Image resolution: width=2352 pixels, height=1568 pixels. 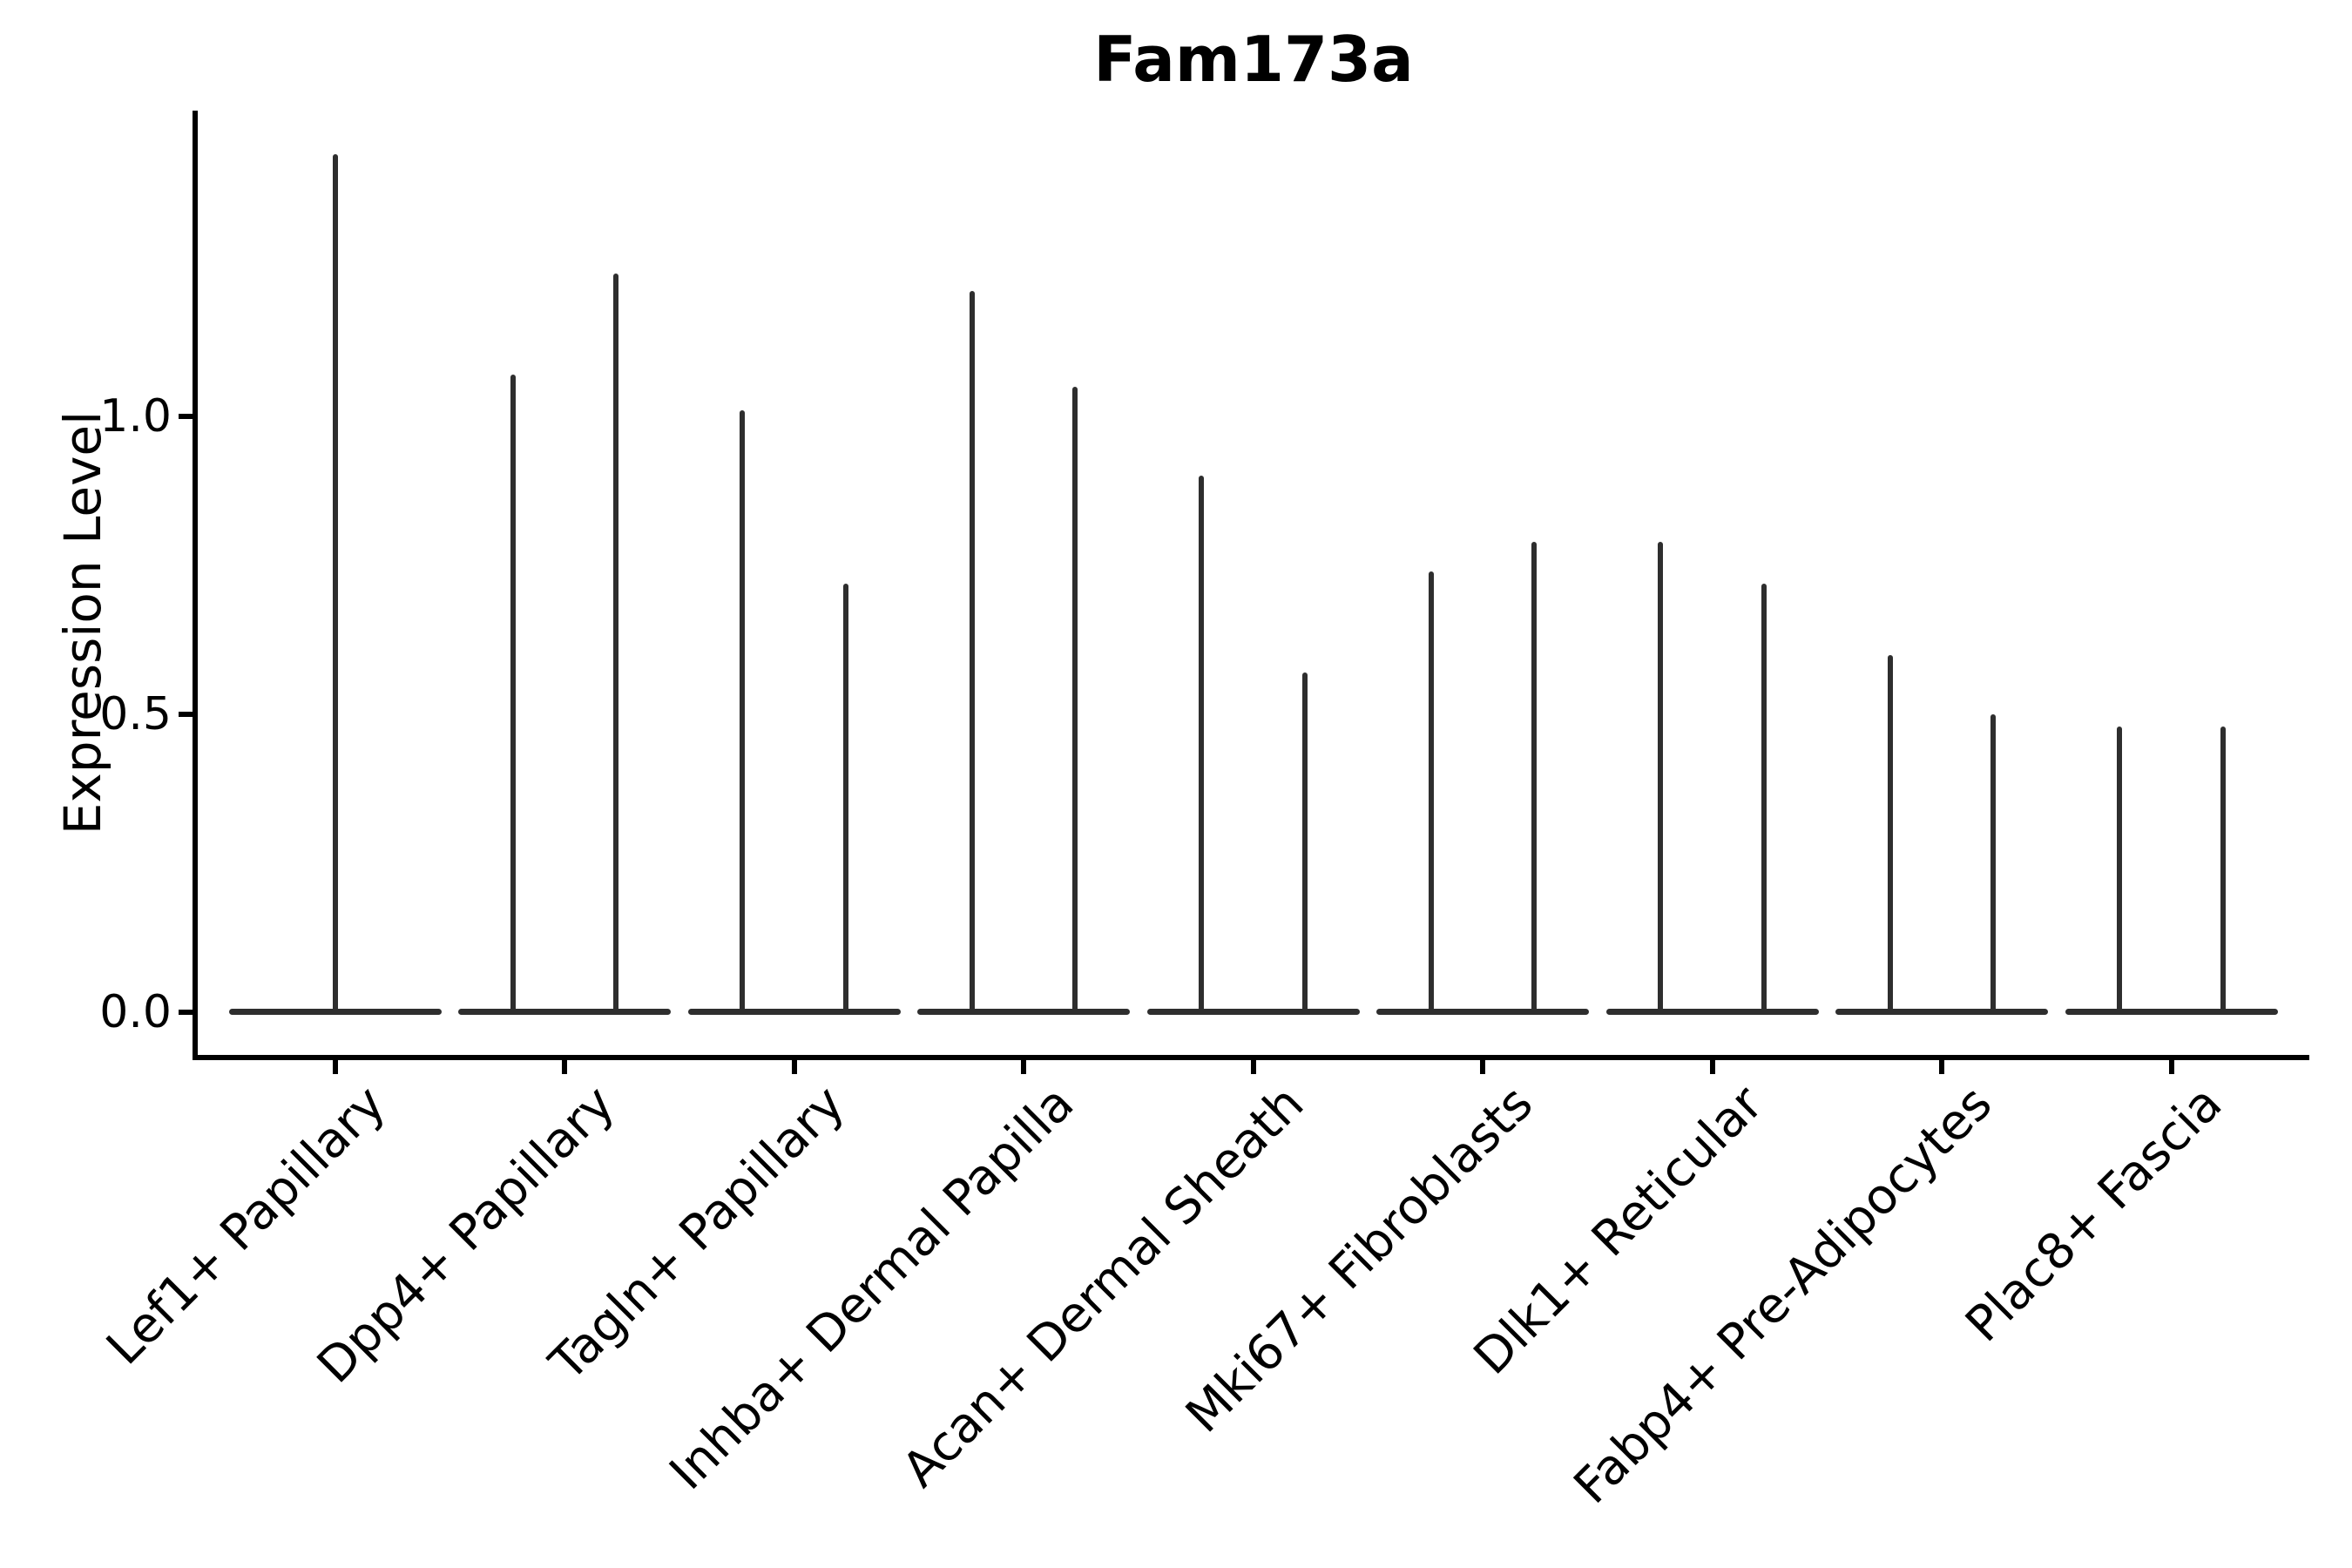 What do you see at coordinates (1783, 1295) in the screenshot?
I see `x-tick-label: Fabp4+ Pre-Adipocytes` at bounding box center [1783, 1295].